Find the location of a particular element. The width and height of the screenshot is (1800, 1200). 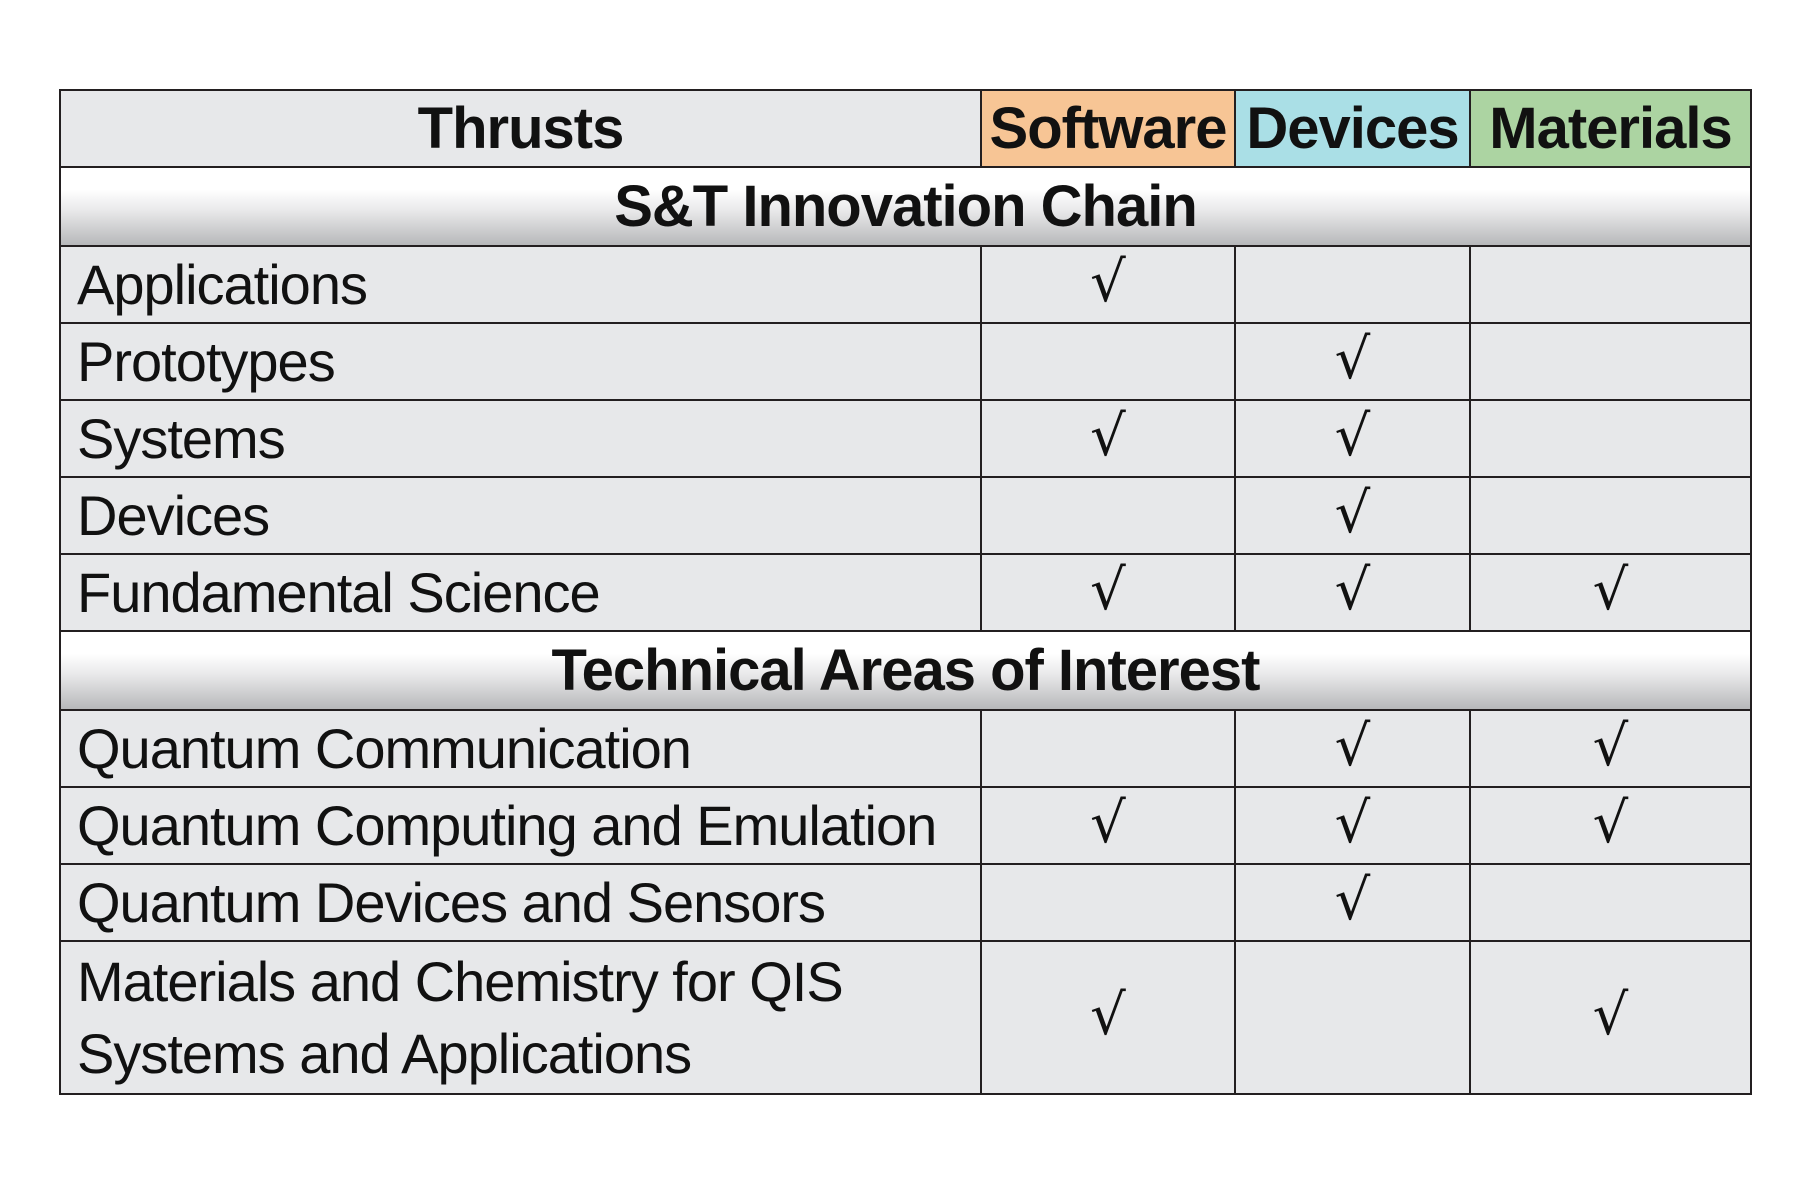

row-label: Applications is located at coordinates (520, 284).